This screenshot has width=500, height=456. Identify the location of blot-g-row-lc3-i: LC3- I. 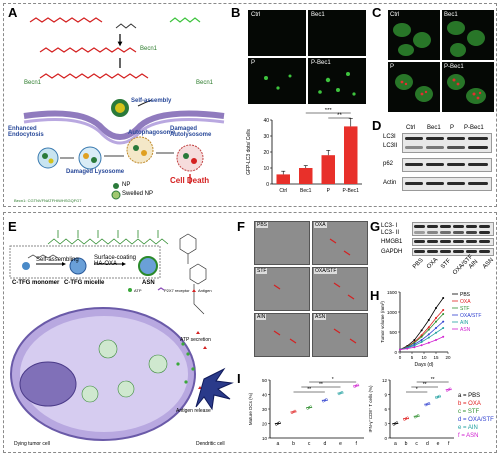
(389, 226).